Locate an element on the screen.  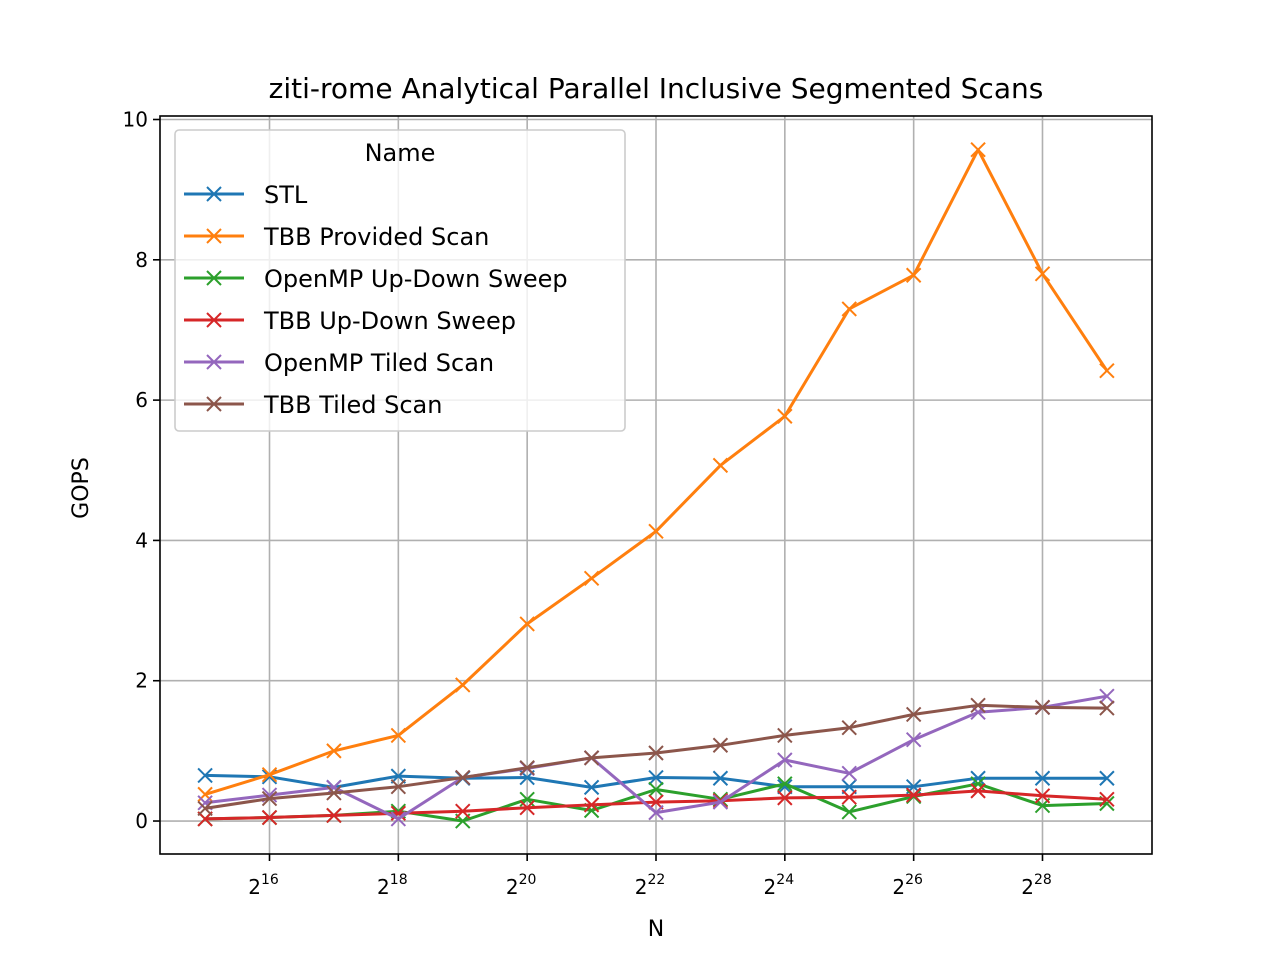
legend-item-label: TBB Provided Scan is located at coordinates (376, 237).